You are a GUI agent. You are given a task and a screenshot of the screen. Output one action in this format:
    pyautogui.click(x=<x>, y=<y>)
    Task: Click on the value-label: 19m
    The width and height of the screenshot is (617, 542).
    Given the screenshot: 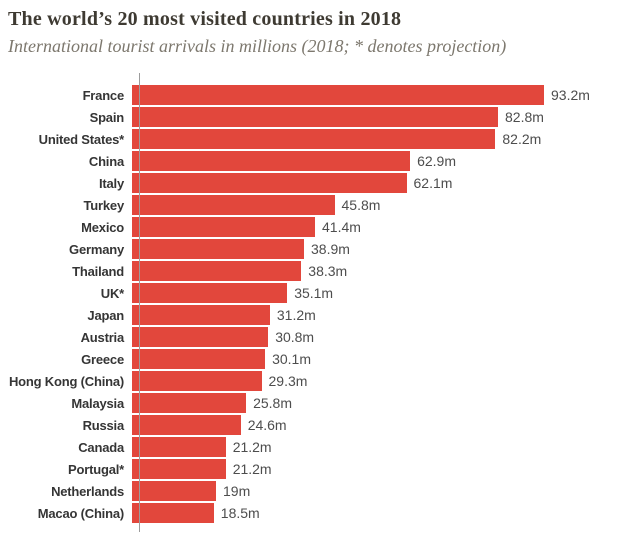 What is the action you would take?
    pyautogui.click(x=237, y=491)
    